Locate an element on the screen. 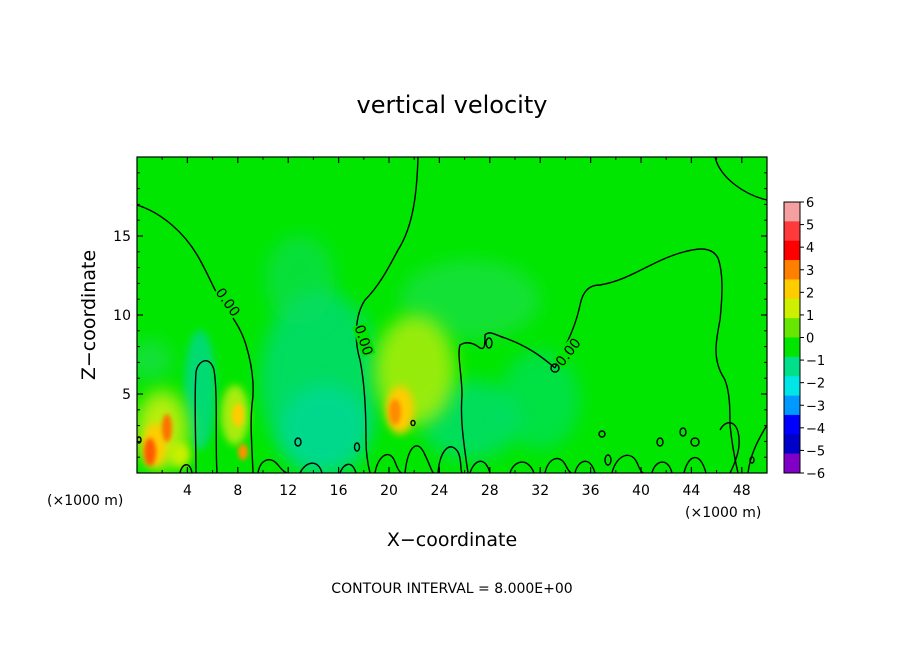  x-tick-label: 12 is located at coordinates (288, 491).